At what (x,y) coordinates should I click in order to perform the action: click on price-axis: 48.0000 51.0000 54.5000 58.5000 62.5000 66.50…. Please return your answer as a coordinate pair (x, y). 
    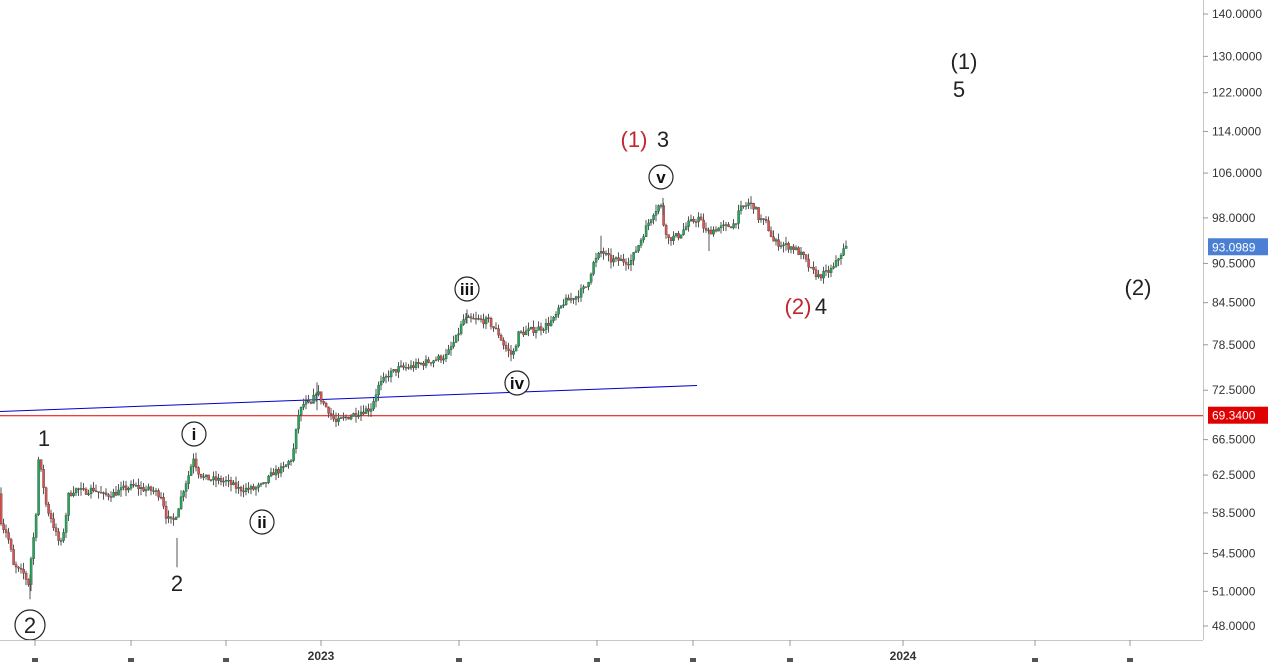
    Looking at the image, I should click on (1232, 320).